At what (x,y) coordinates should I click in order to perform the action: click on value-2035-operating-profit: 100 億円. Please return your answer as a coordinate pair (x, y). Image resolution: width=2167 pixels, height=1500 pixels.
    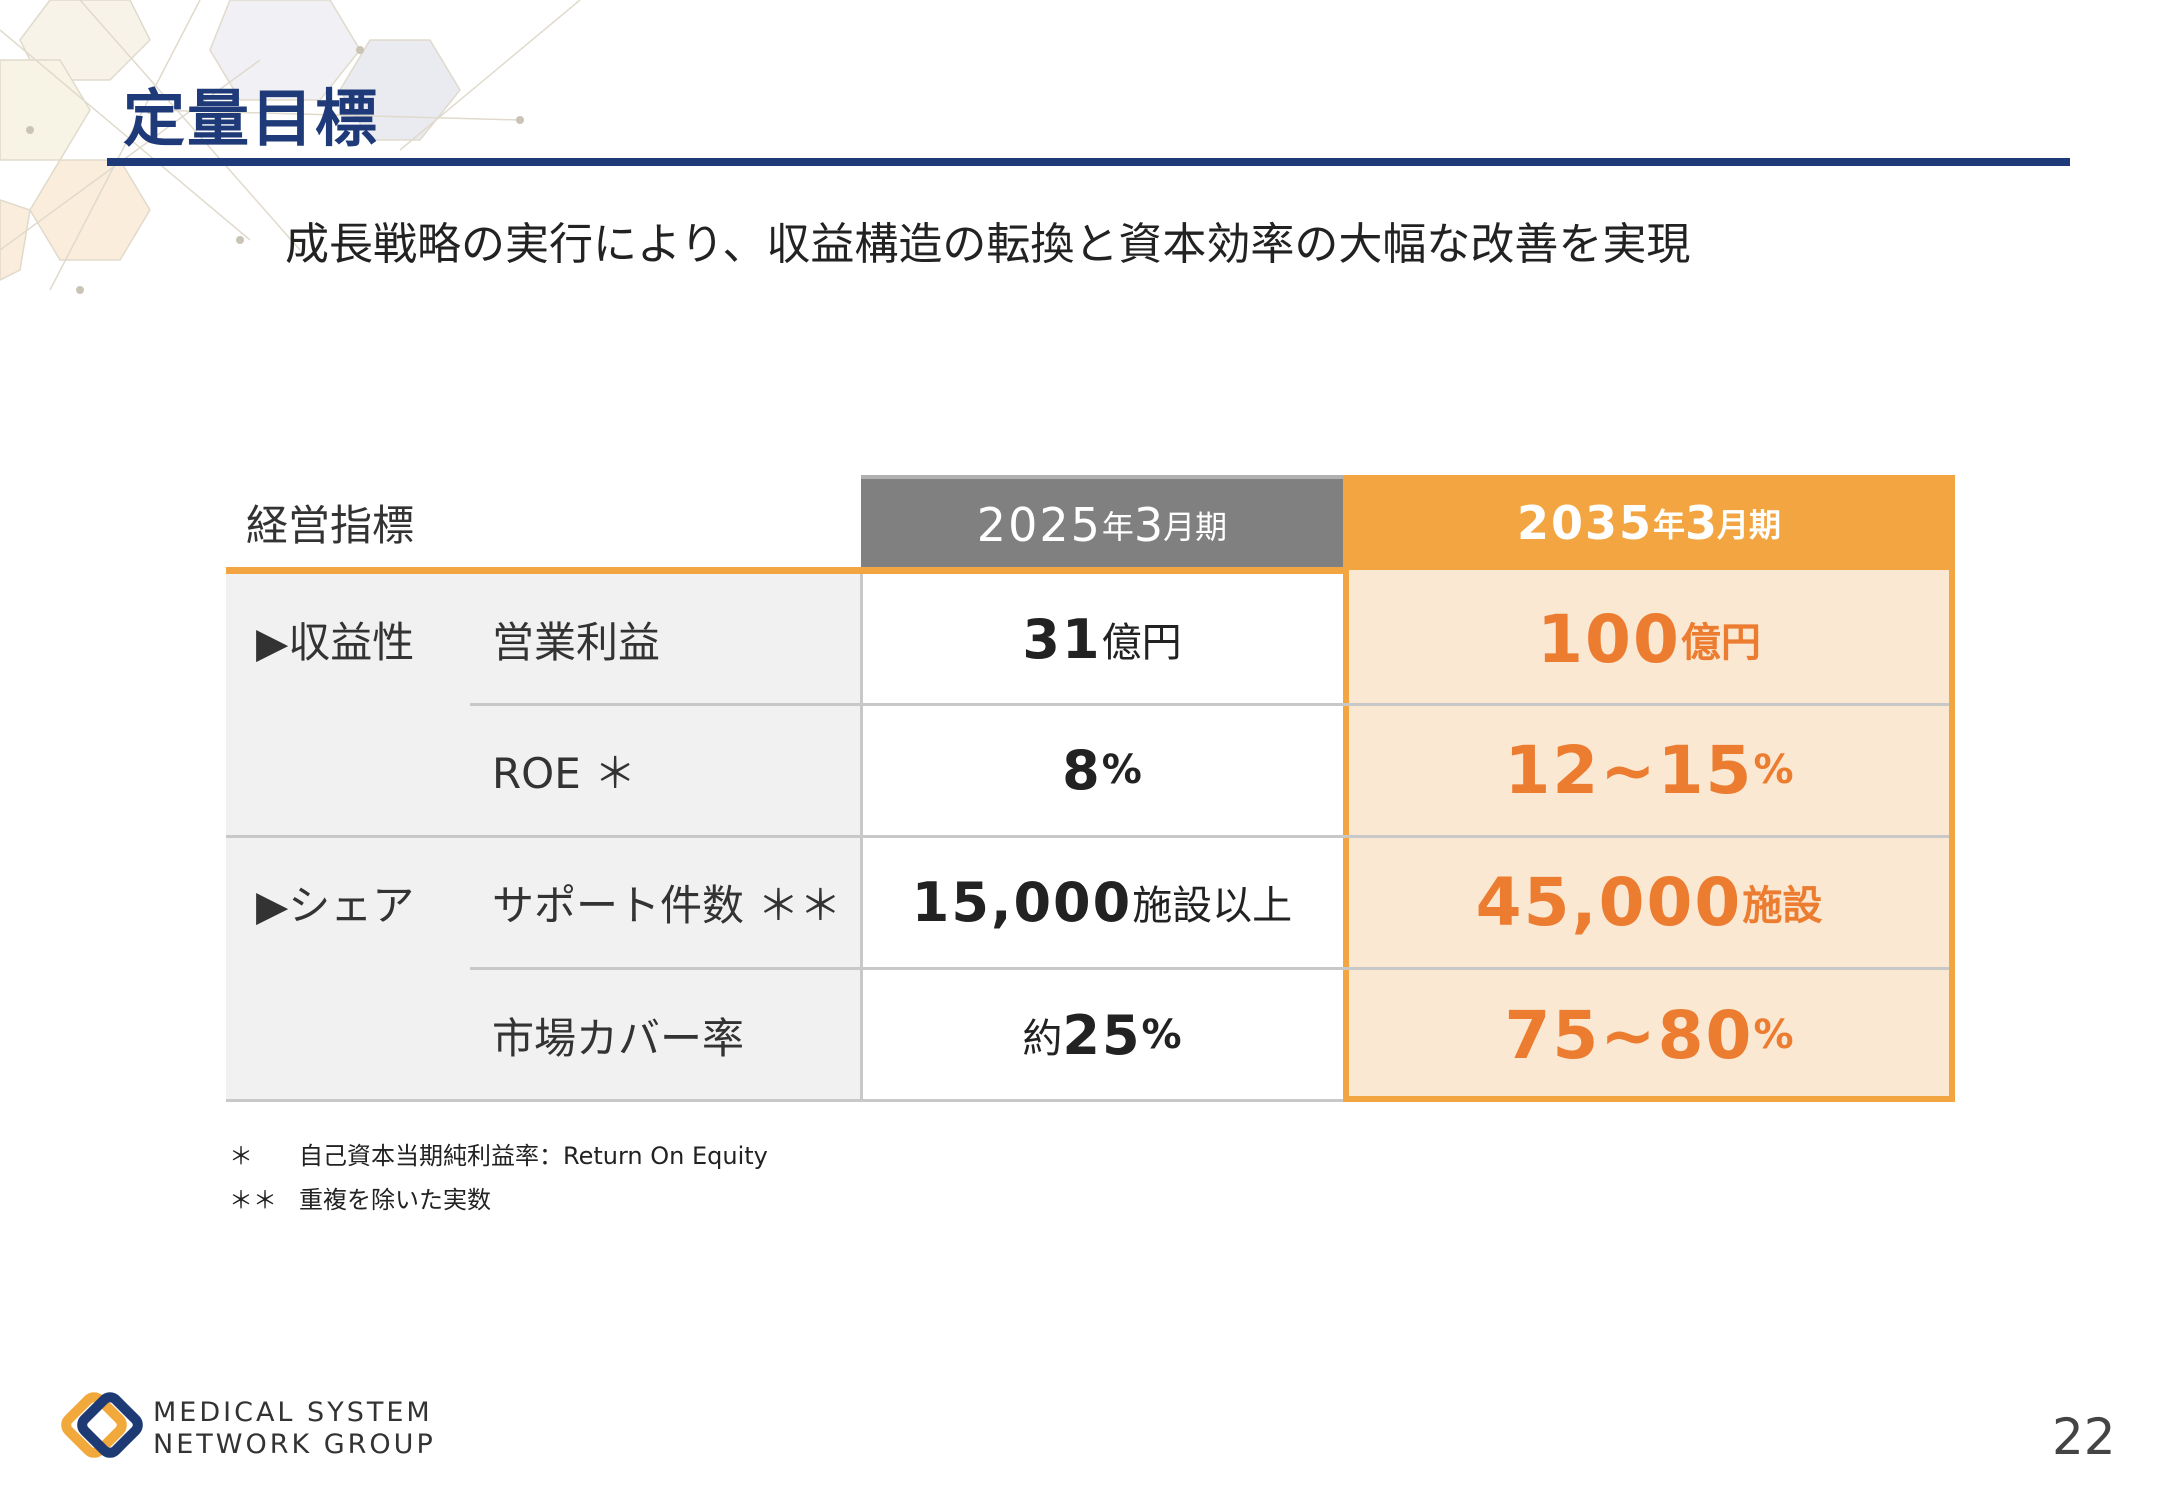
    Looking at the image, I should click on (1649, 639).